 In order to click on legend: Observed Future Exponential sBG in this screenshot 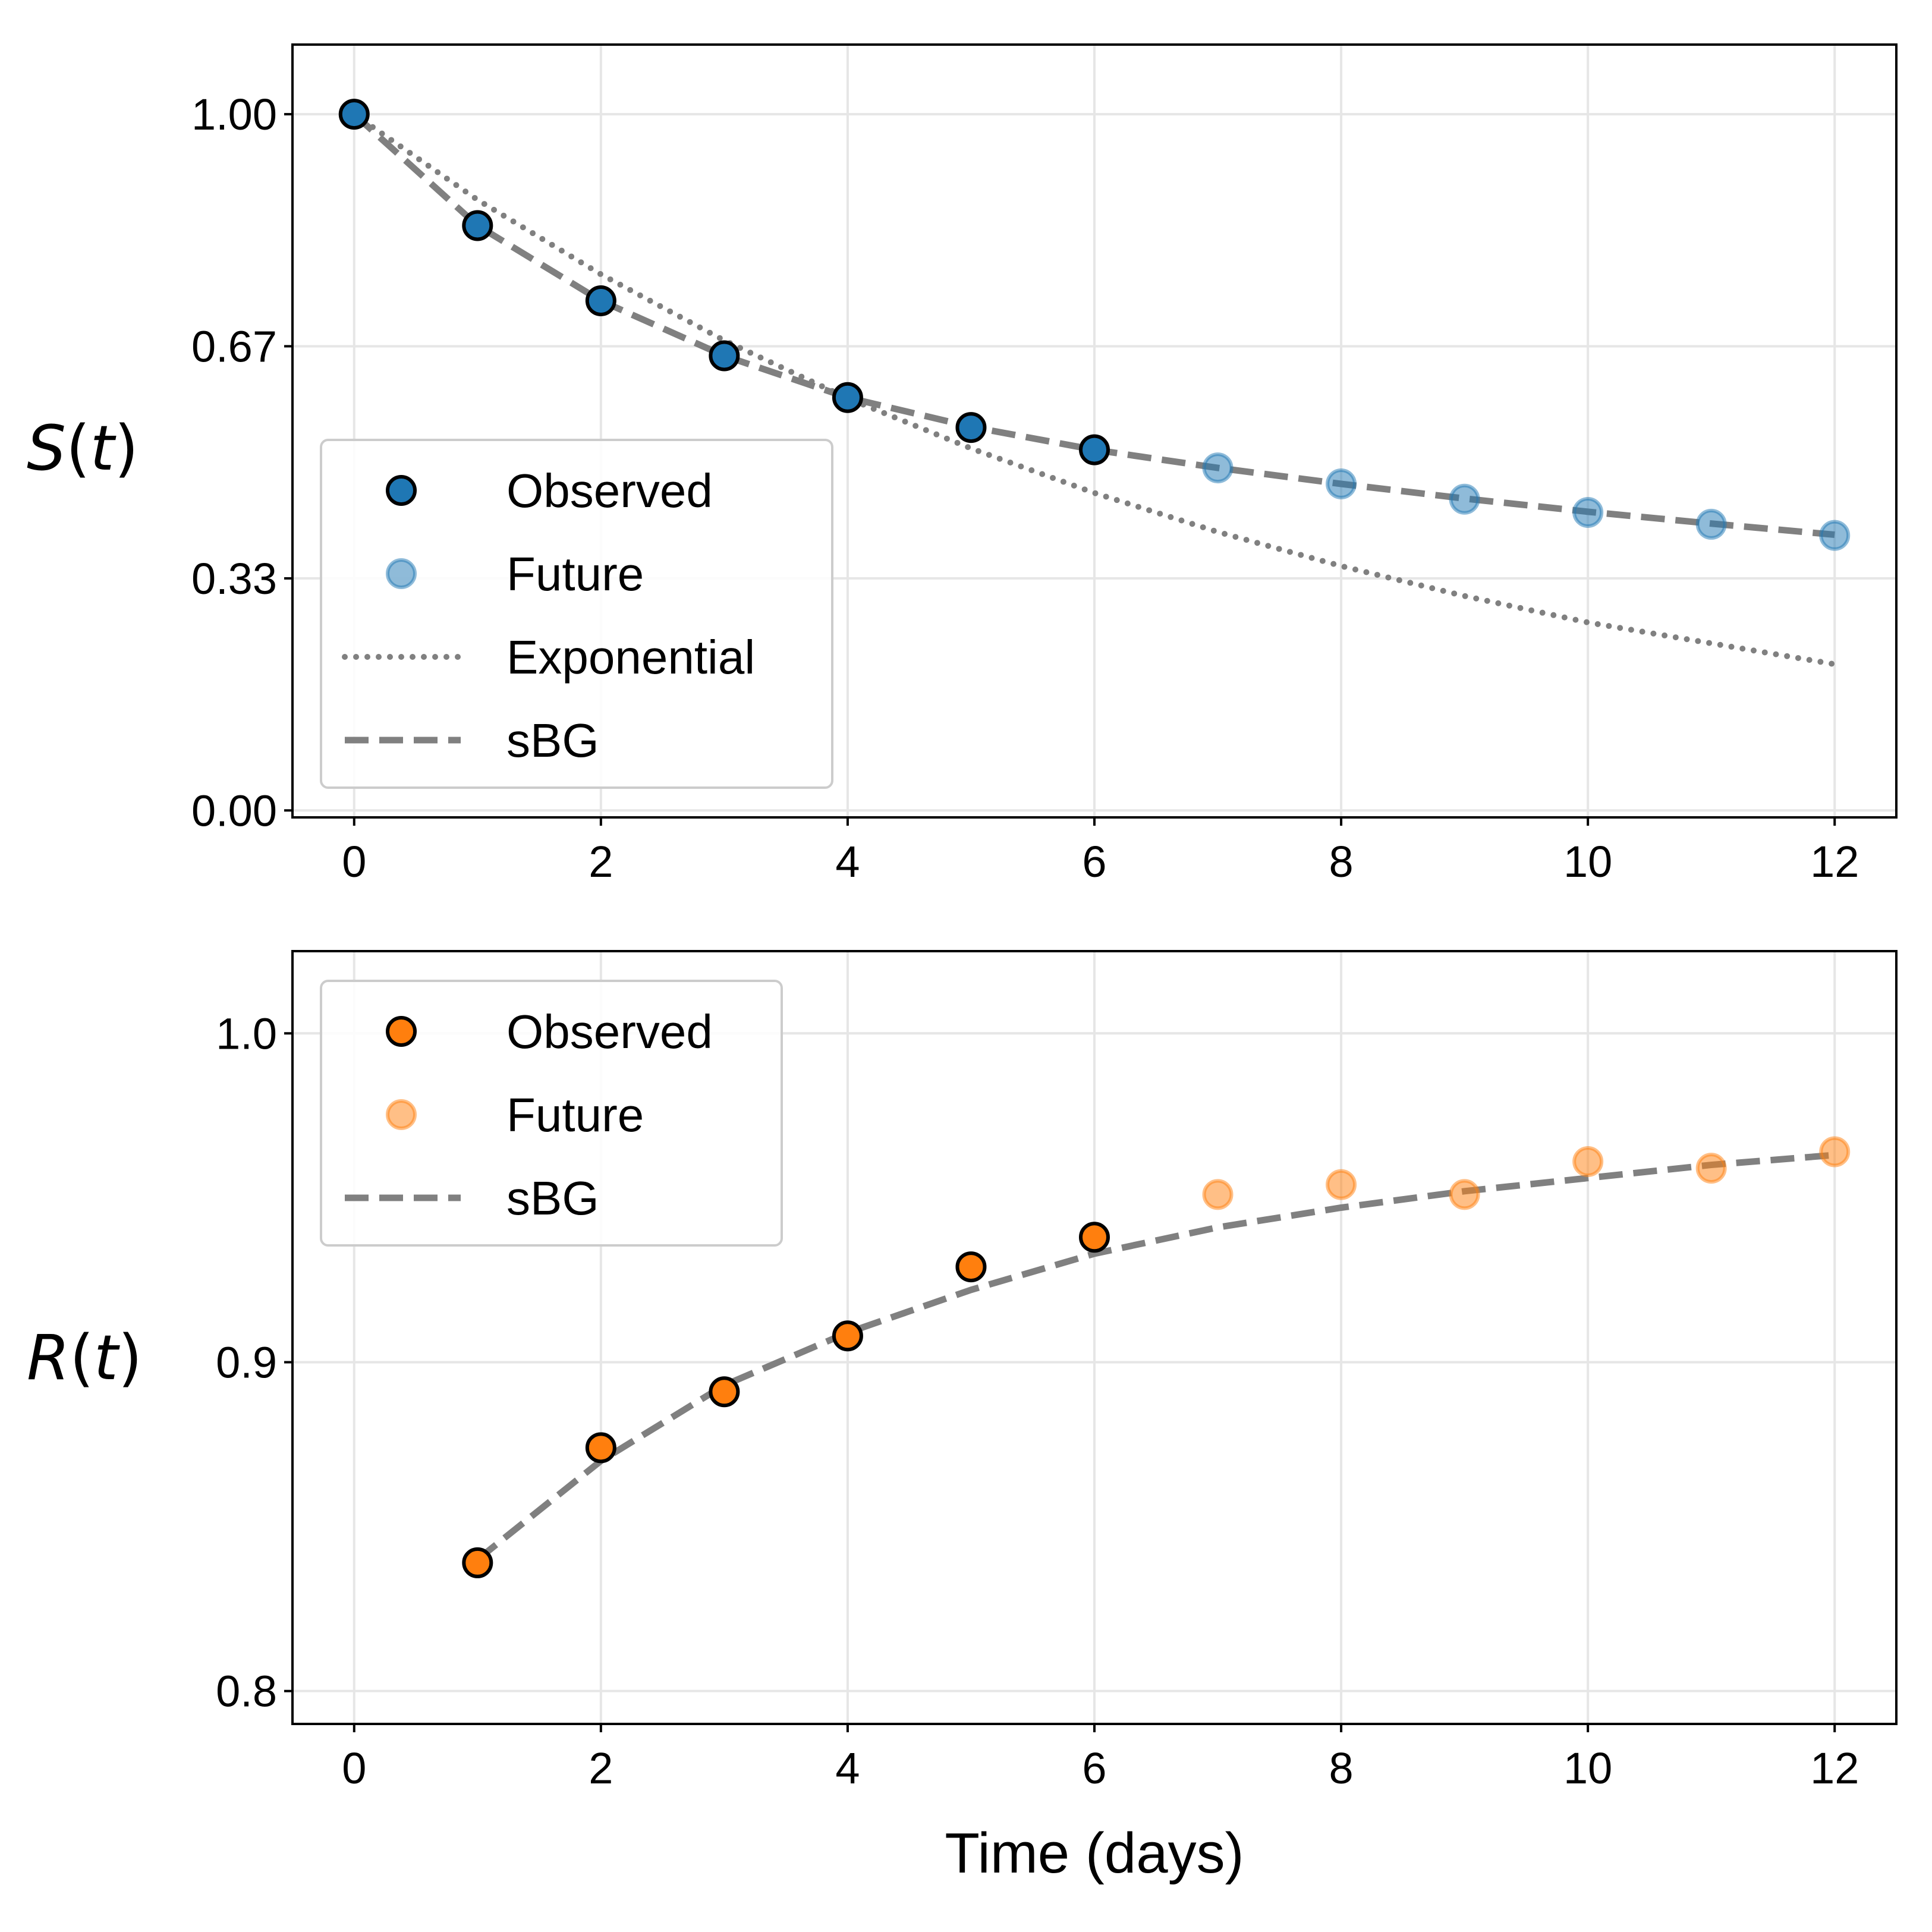, I will do `click(577, 614)`.